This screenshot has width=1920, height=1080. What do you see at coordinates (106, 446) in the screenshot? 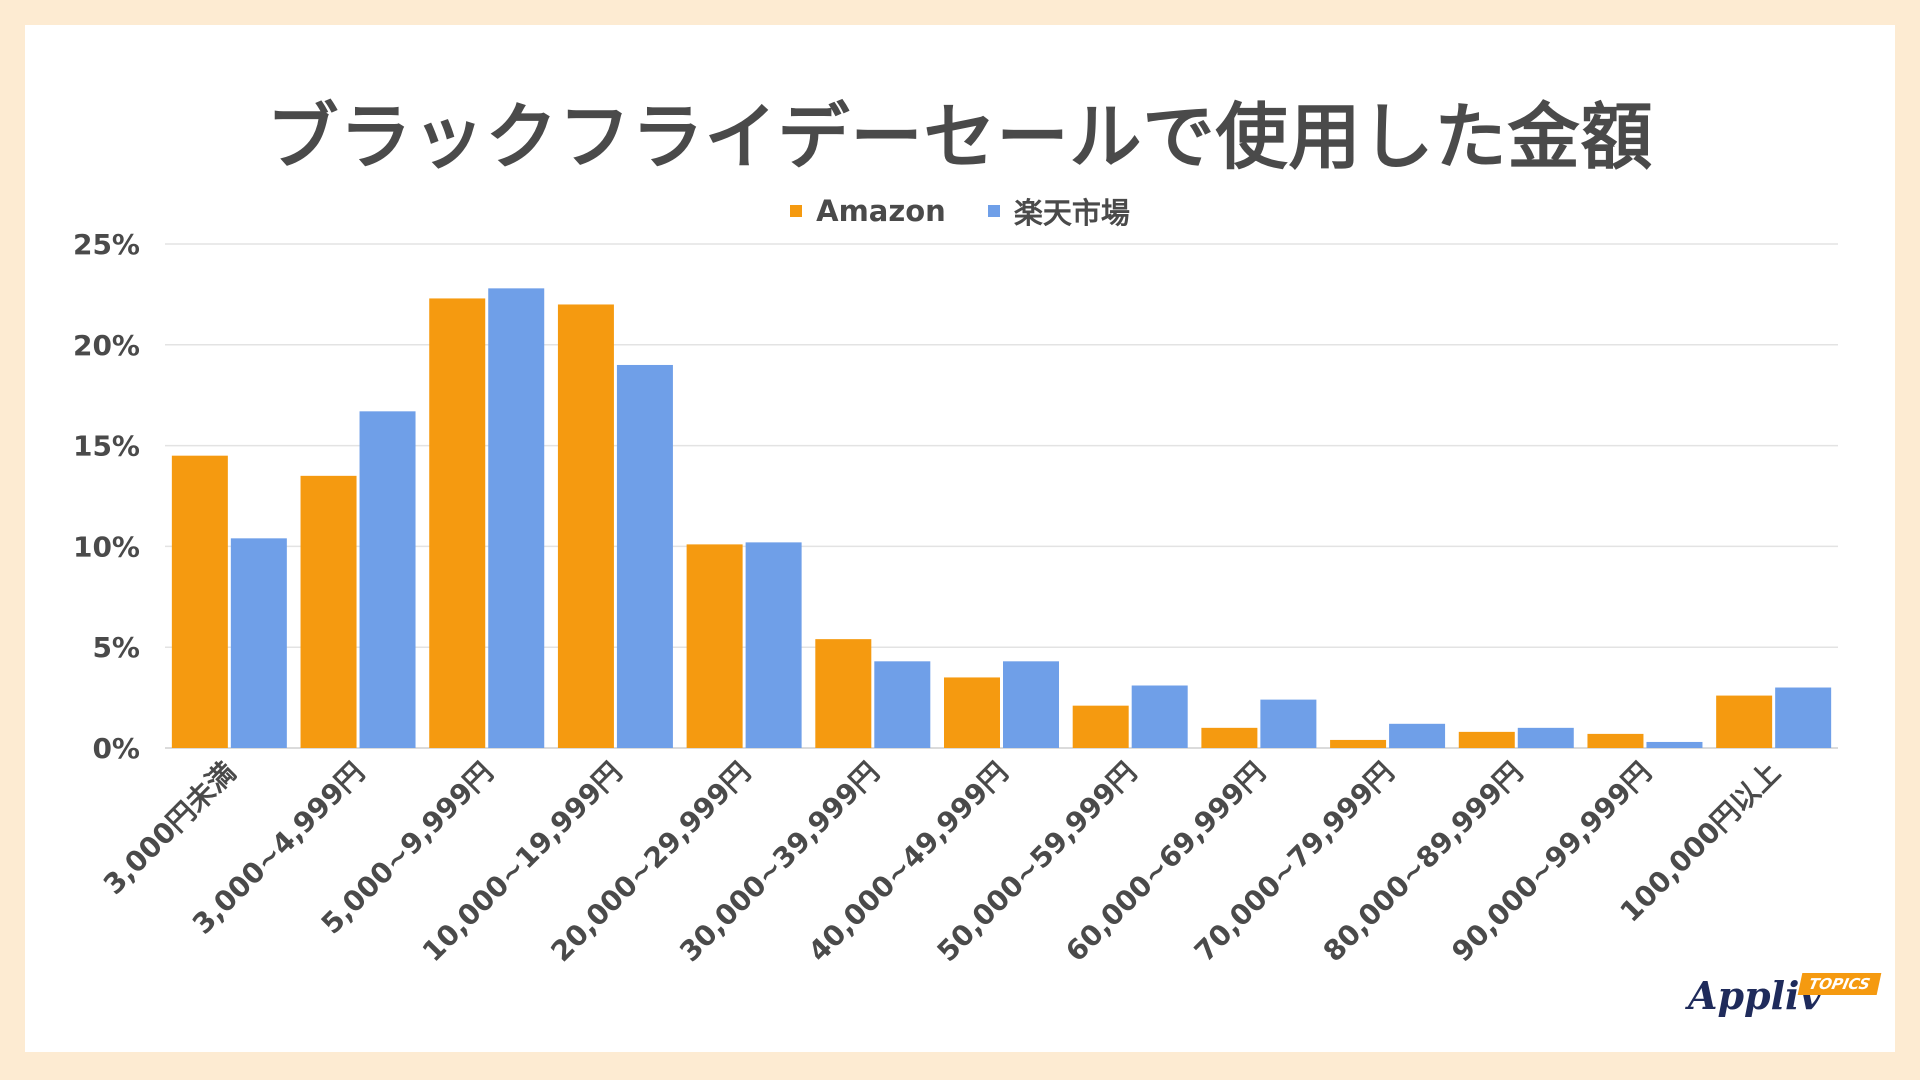
I see `y-tick-label: 15%` at bounding box center [106, 446].